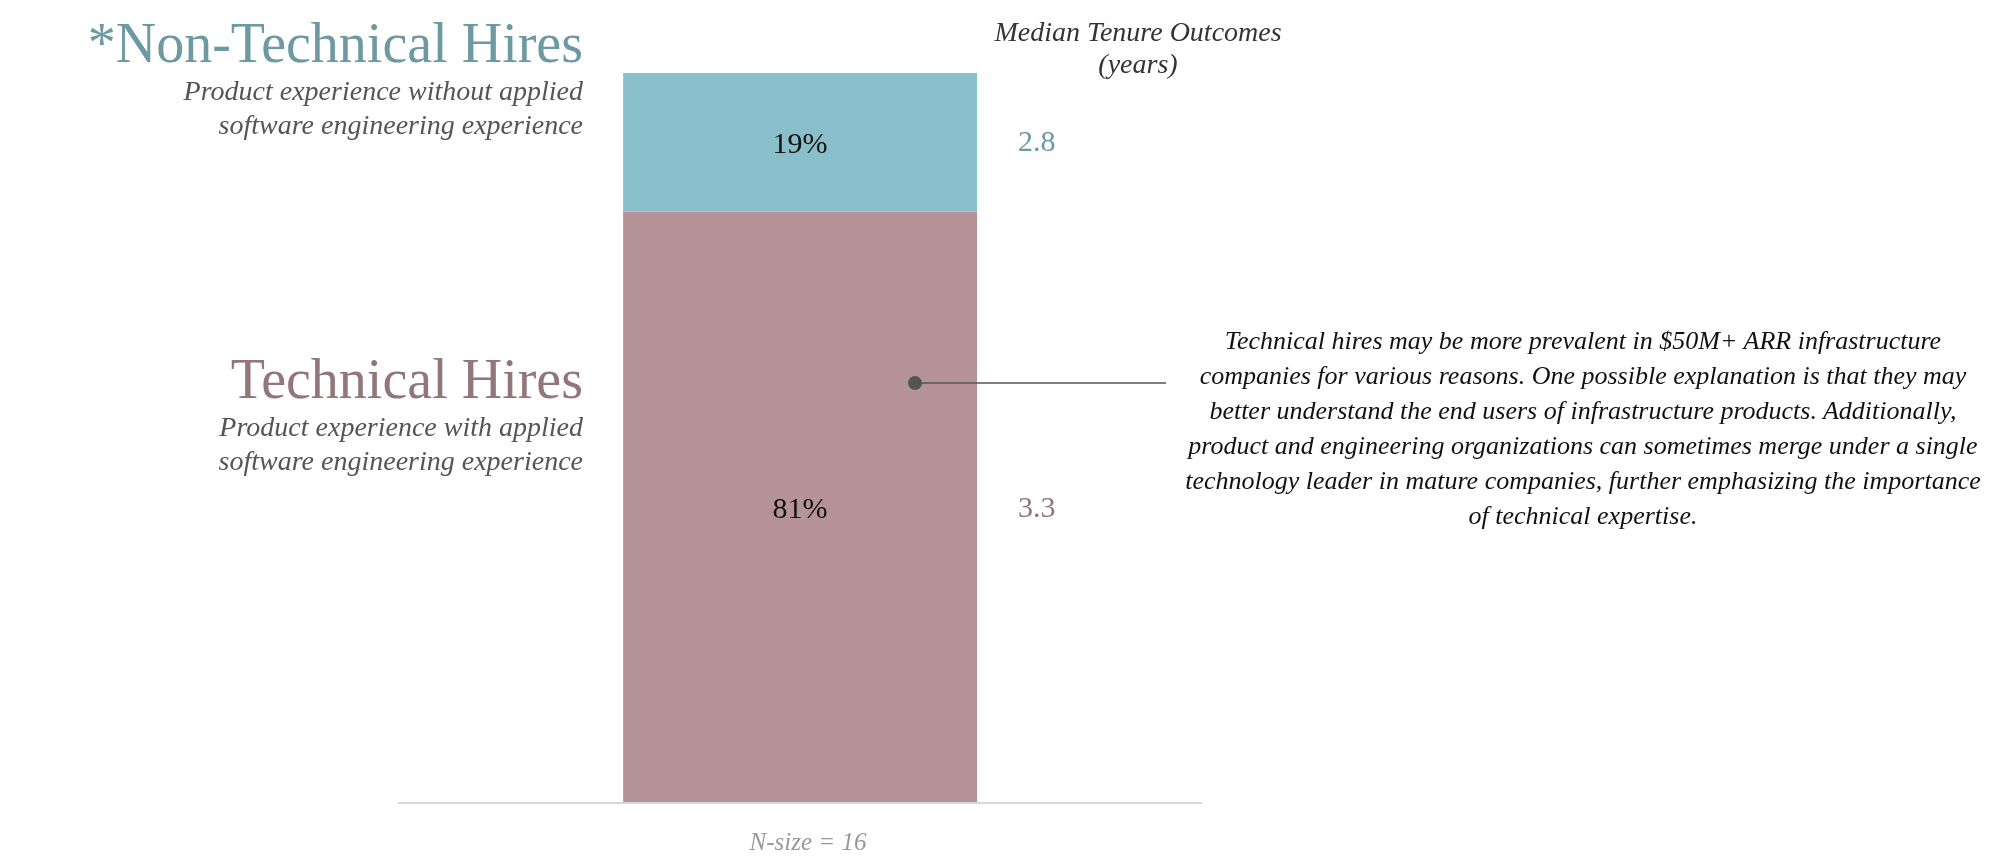 This screenshot has height=861, width=2000. I want to click on text: Product experience without applied software engineering experience, so click(382, 108).